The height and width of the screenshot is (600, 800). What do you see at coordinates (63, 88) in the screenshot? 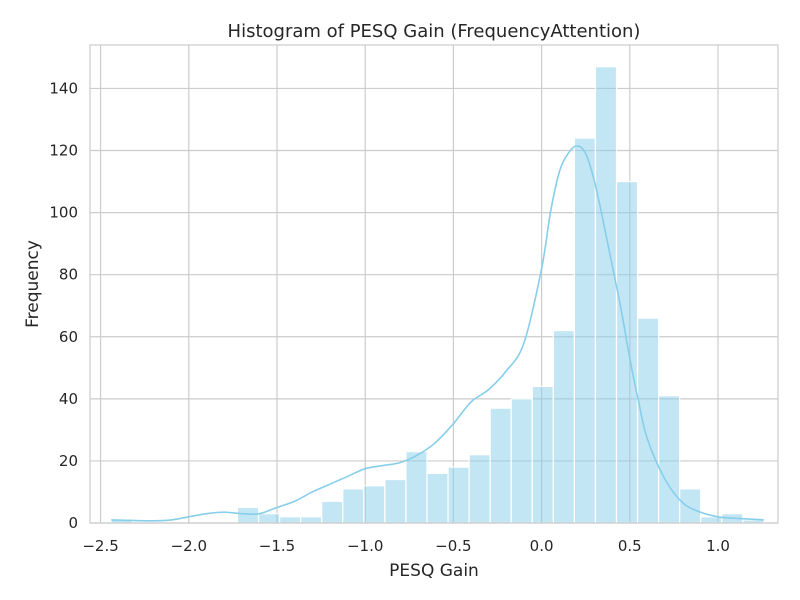
I see `y-tick-label-7: 140` at bounding box center [63, 88].